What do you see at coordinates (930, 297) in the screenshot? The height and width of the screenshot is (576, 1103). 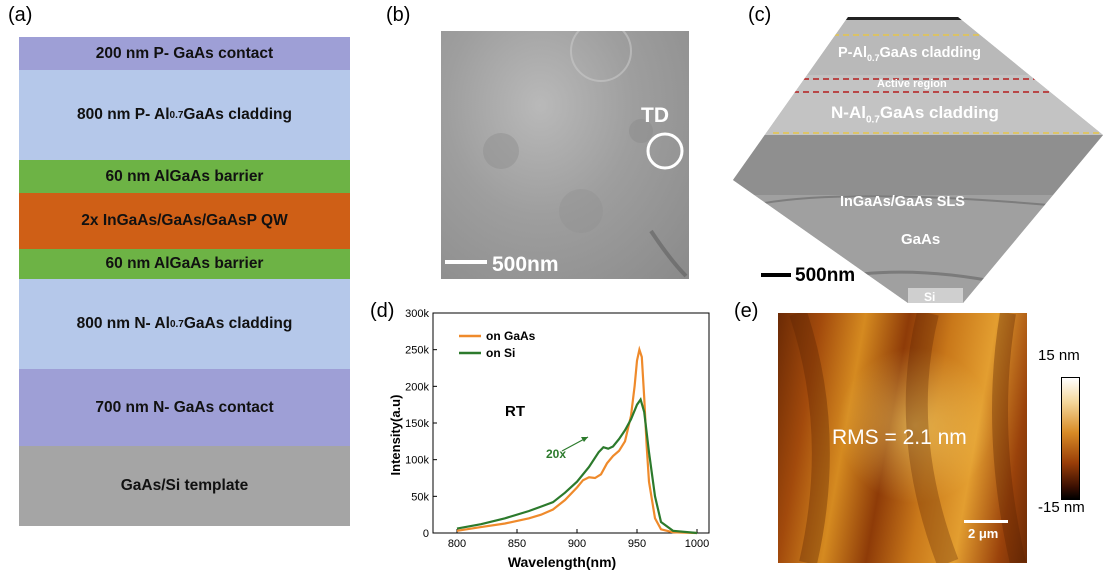 I see `label-si: Si` at bounding box center [930, 297].